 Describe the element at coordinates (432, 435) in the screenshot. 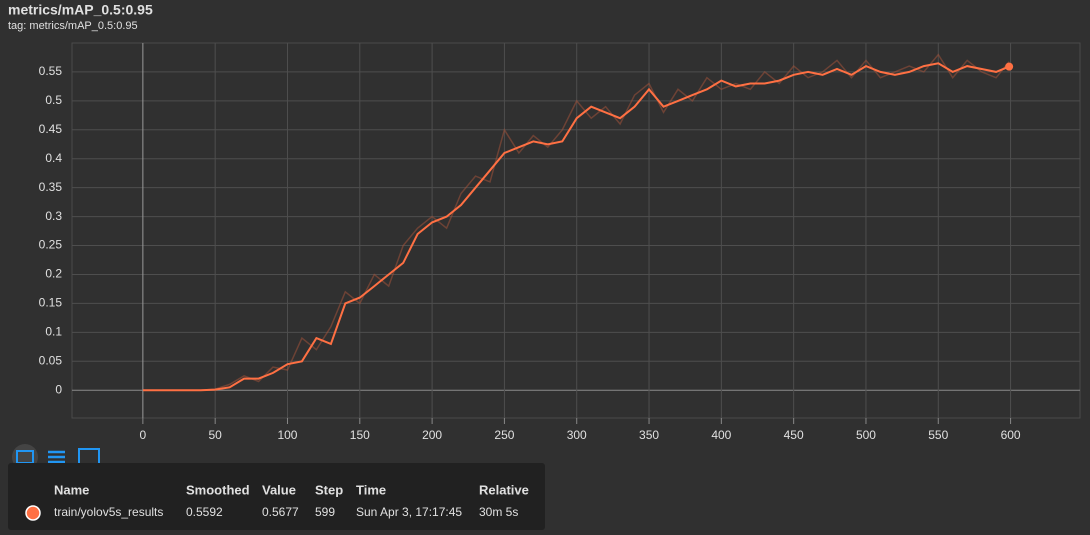

I see `x-tick-label: 200` at that location.